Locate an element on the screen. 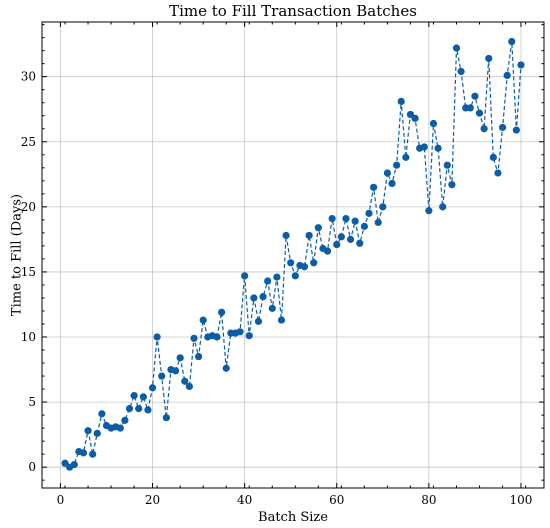 The image size is (550, 528). x-tick-label: 0 is located at coordinates (61, 500).